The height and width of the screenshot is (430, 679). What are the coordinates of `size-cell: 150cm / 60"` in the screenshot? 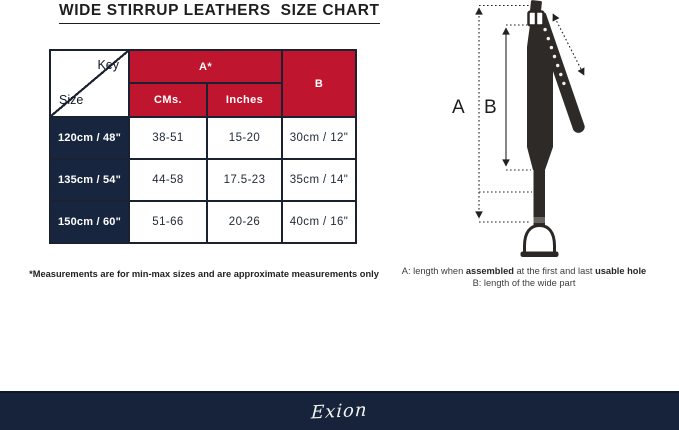 It's located at (89, 222).